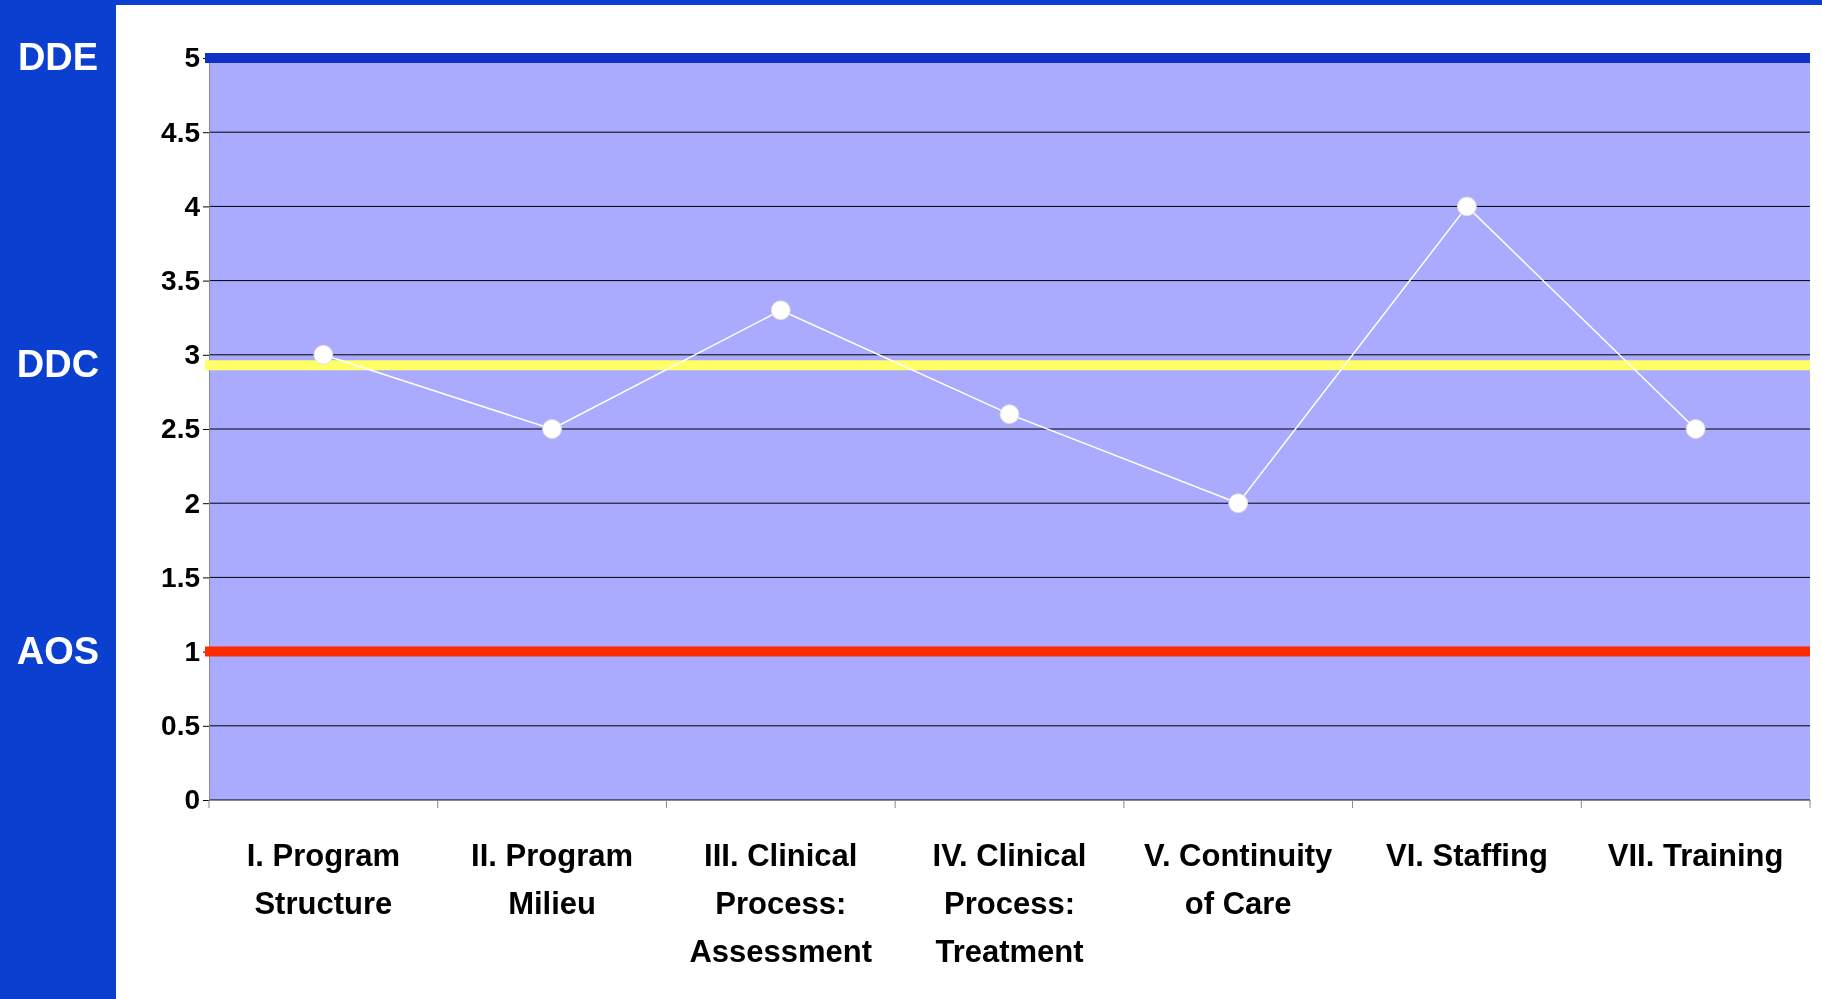 This screenshot has height=999, width=1822. Describe the element at coordinates (58, 57) in the screenshot. I see `ref-line-label: DDE` at that location.